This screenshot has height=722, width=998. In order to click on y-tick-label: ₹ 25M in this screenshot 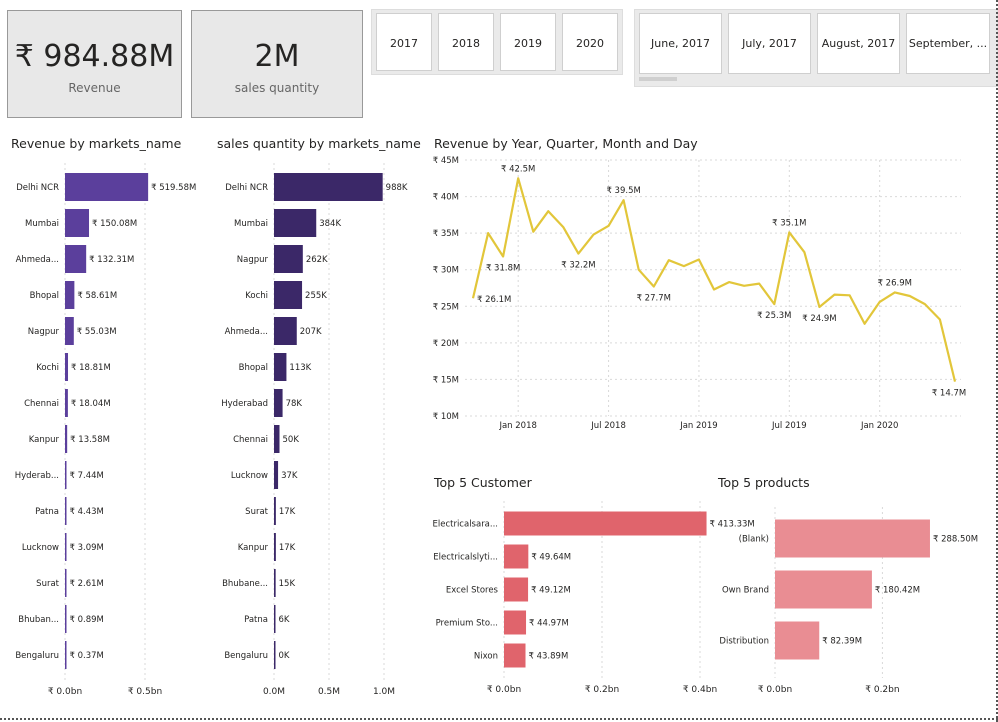, I will do `click(446, 307)`.